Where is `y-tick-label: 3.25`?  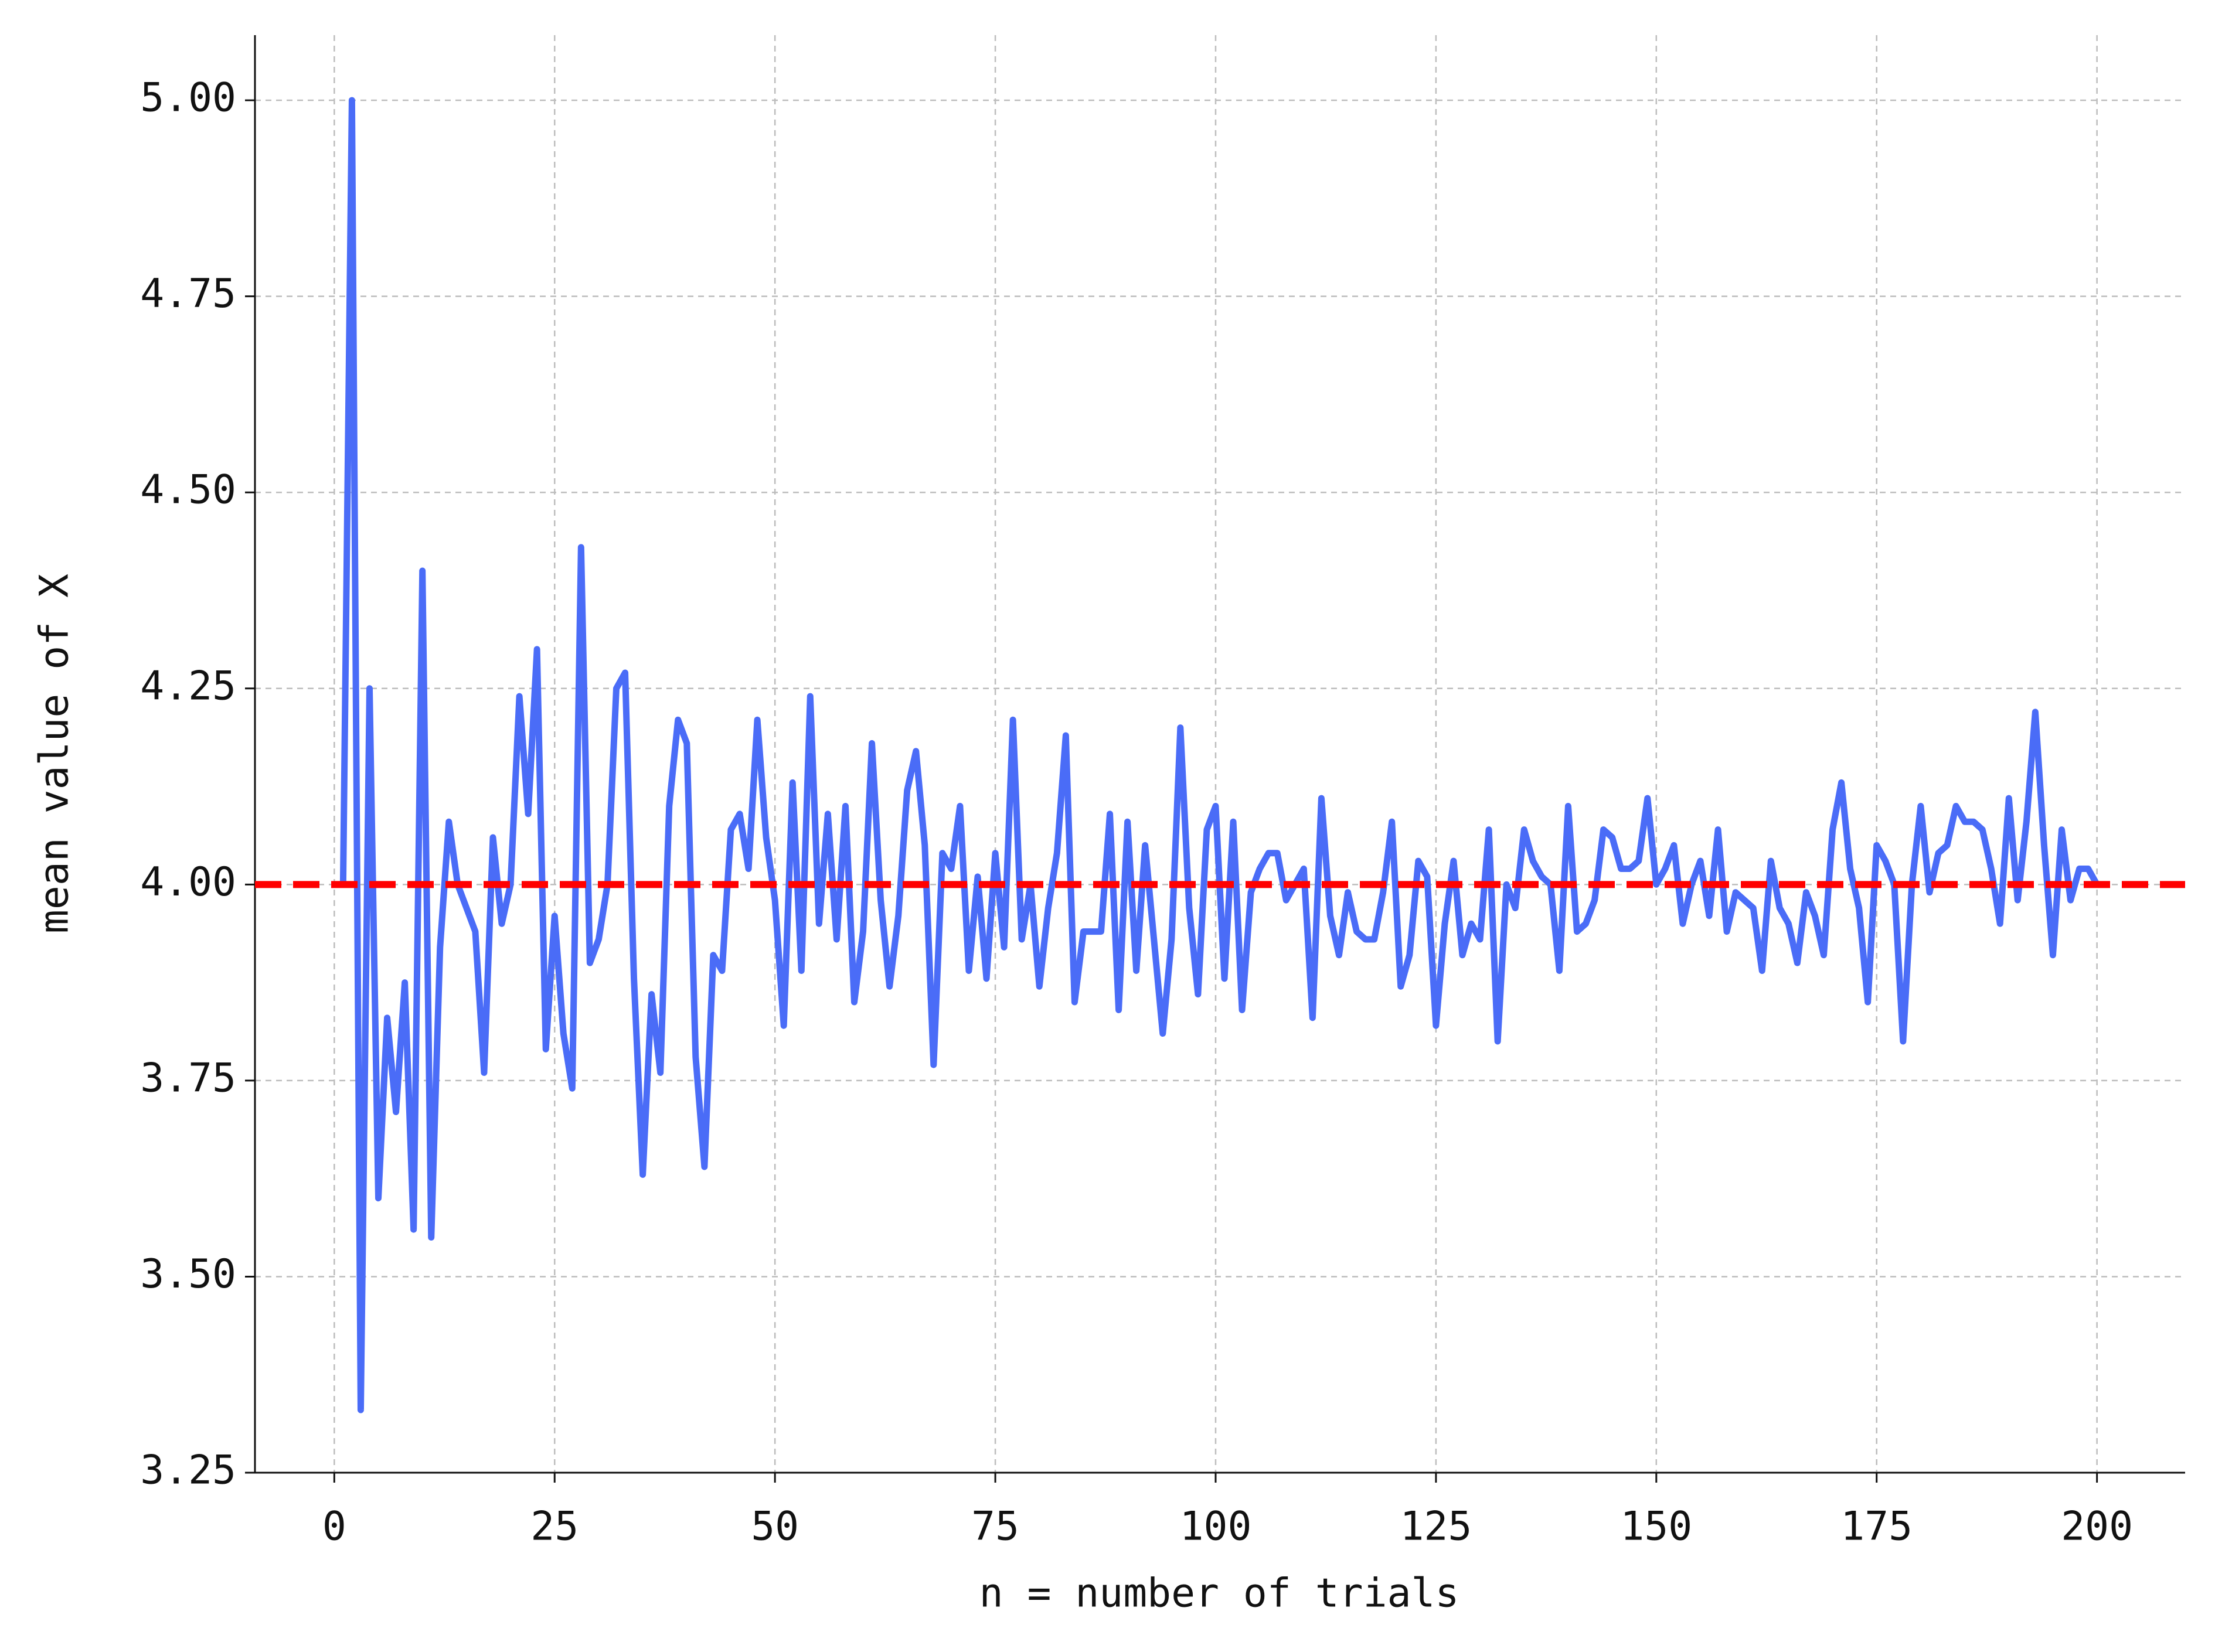 y-tick-label: 3.25 is located at coordinates (188, 1470).